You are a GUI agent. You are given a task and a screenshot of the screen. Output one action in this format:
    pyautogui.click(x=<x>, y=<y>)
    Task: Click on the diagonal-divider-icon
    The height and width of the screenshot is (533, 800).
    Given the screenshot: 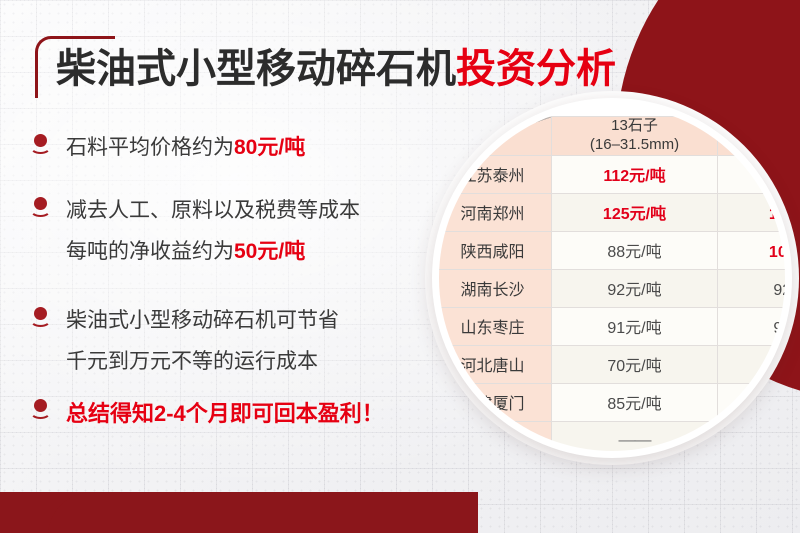 What is the action you would take?
    pyautogui.click(x=495, y=136)
    